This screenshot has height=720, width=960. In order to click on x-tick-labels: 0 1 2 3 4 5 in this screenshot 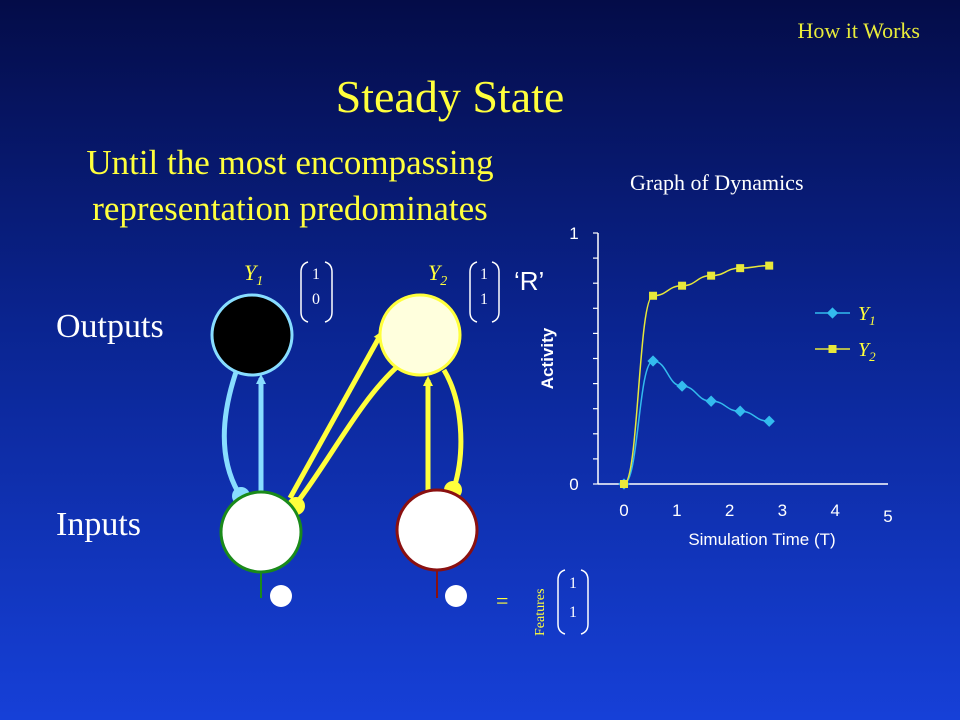, I will do `click(755, 513)`.